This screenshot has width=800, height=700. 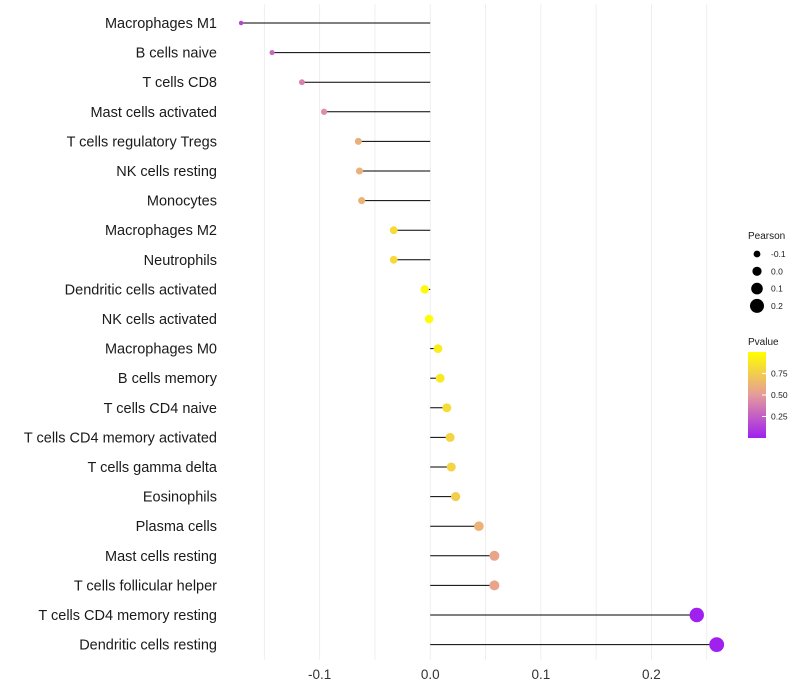 What do you see at coordinates (161, 350) in the screenshot?
I see `category-label-11: Macrophages M0` at bounding box center [161, 350].